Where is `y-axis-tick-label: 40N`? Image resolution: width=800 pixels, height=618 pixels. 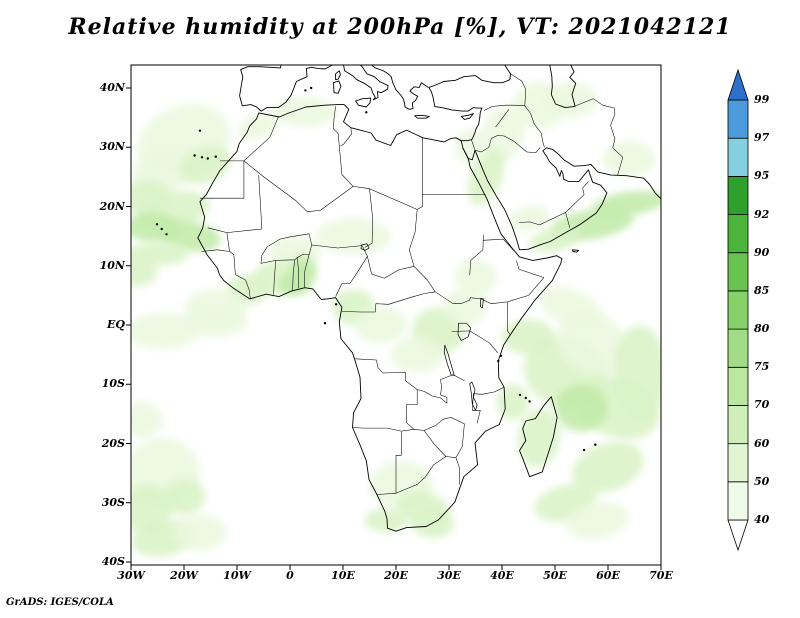 y-axis-tick-label: 40N is located at coordinates (112, 87).